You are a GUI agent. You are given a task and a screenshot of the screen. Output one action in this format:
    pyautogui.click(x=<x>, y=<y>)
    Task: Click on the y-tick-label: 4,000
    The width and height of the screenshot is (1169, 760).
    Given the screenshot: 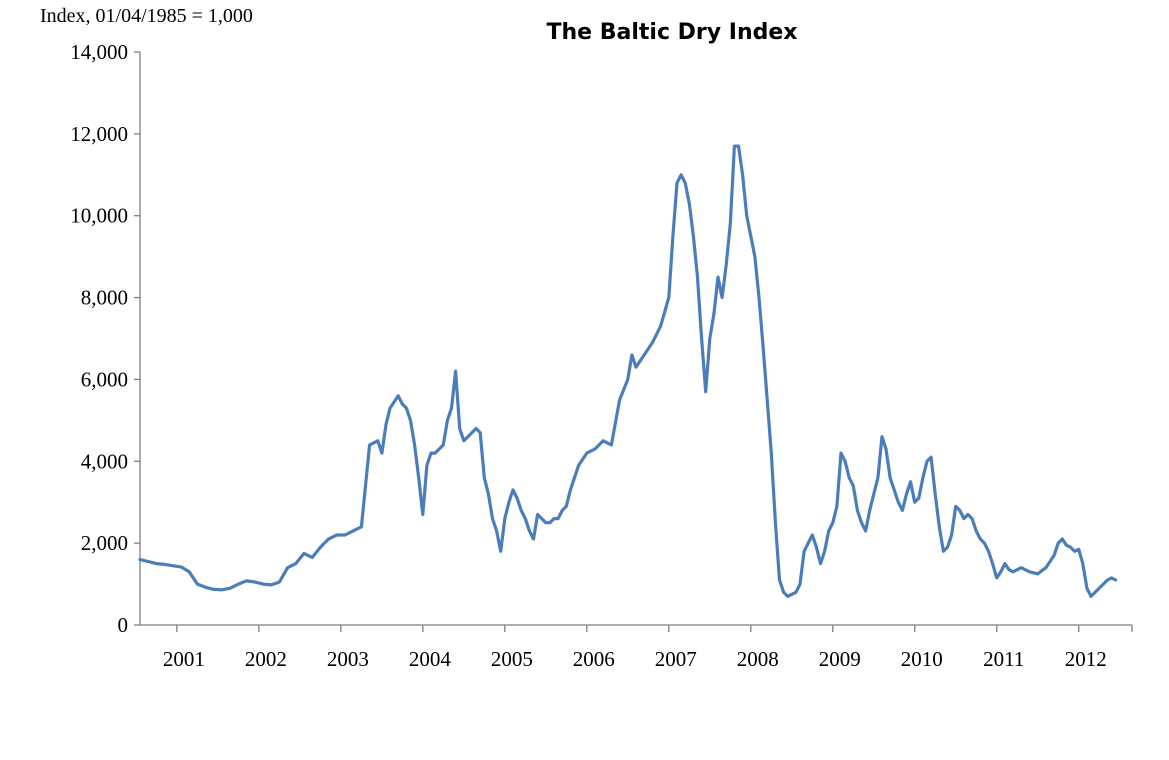 What is the action you would take?
    pyautogui.click(x=104, y=461)
    